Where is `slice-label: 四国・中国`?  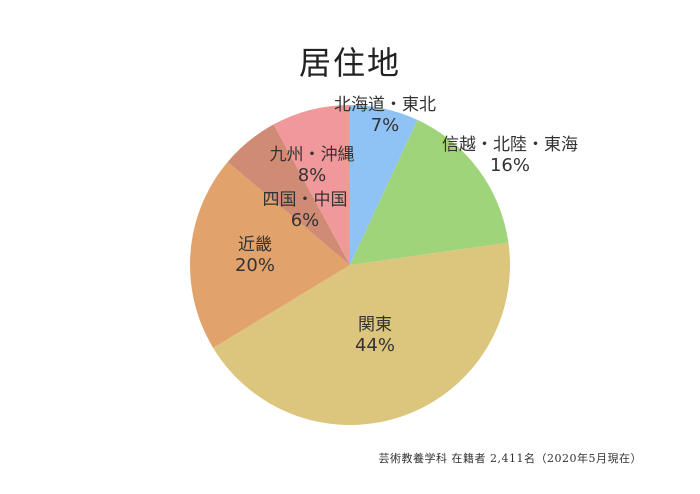 slice-label: 四国・中国 is located at coordinates (305, 200).